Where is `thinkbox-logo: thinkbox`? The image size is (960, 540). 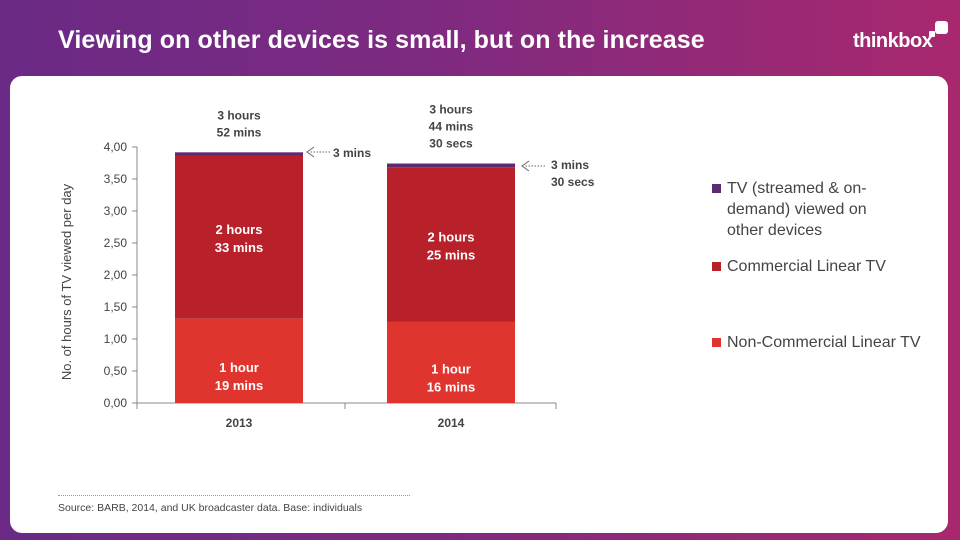
thinkbox-logo: thinkbox is located at coordinates (893, 41).